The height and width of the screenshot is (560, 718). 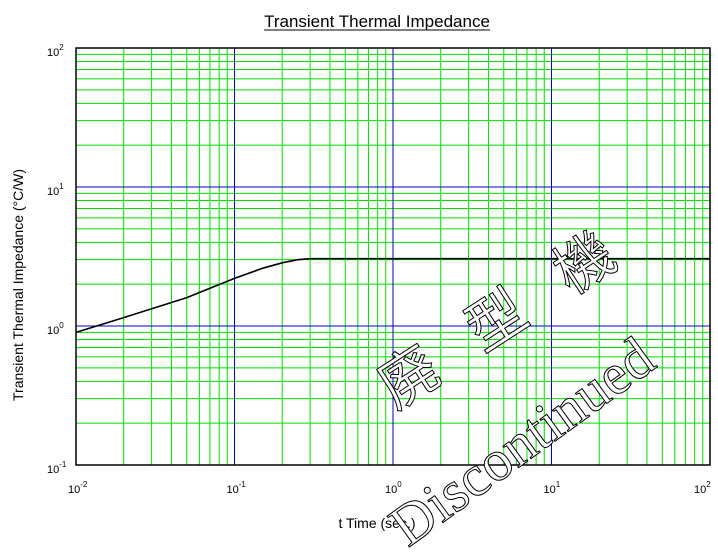 I want to click on y-tick-label: 10¹, so click(x=55, y=190).